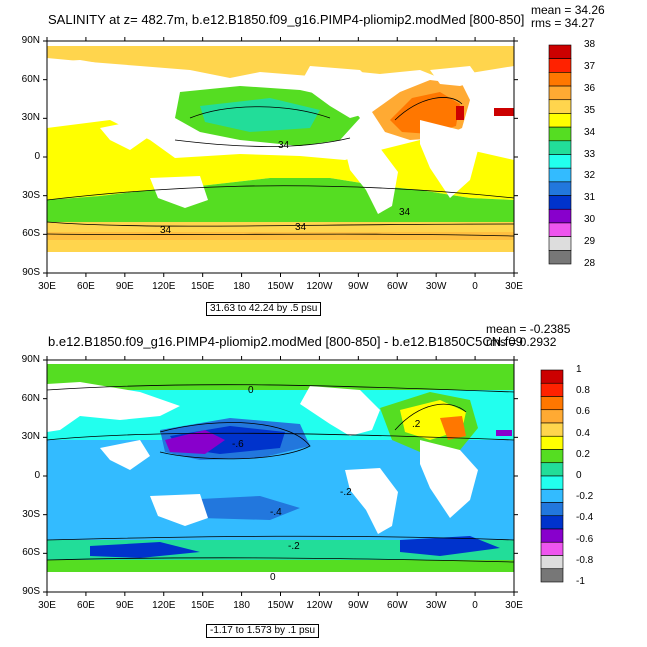 Image resolution: width=647 pixels, height=647 pixels. What do you see at coordinates (583, 412) in the screenshot?
I see `colorbar-label: 0.6` at bounding box center [583, 412].